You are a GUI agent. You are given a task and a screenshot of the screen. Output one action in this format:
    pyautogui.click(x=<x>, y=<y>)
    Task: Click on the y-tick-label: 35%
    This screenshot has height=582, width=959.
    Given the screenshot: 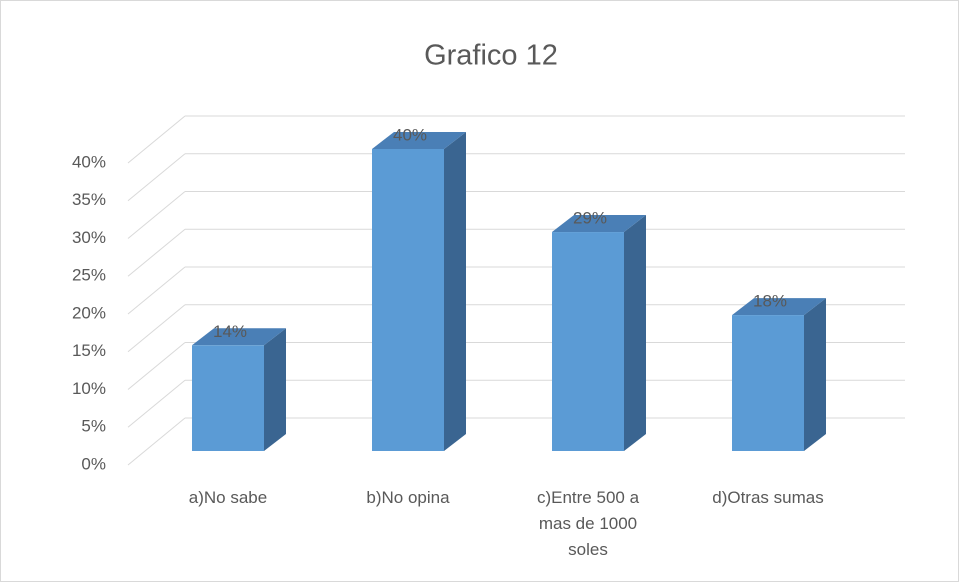 What is the action you would take?
    pyautogui.click(x=89, y=199)
    